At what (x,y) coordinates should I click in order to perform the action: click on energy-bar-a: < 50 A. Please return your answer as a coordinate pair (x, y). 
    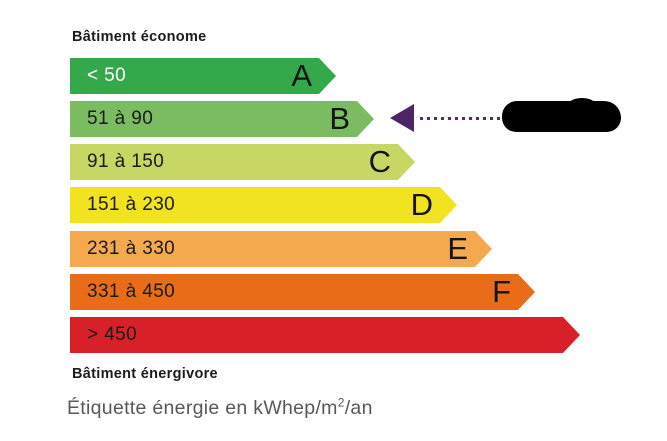
    Looking at the image, I should click on (203, 76).